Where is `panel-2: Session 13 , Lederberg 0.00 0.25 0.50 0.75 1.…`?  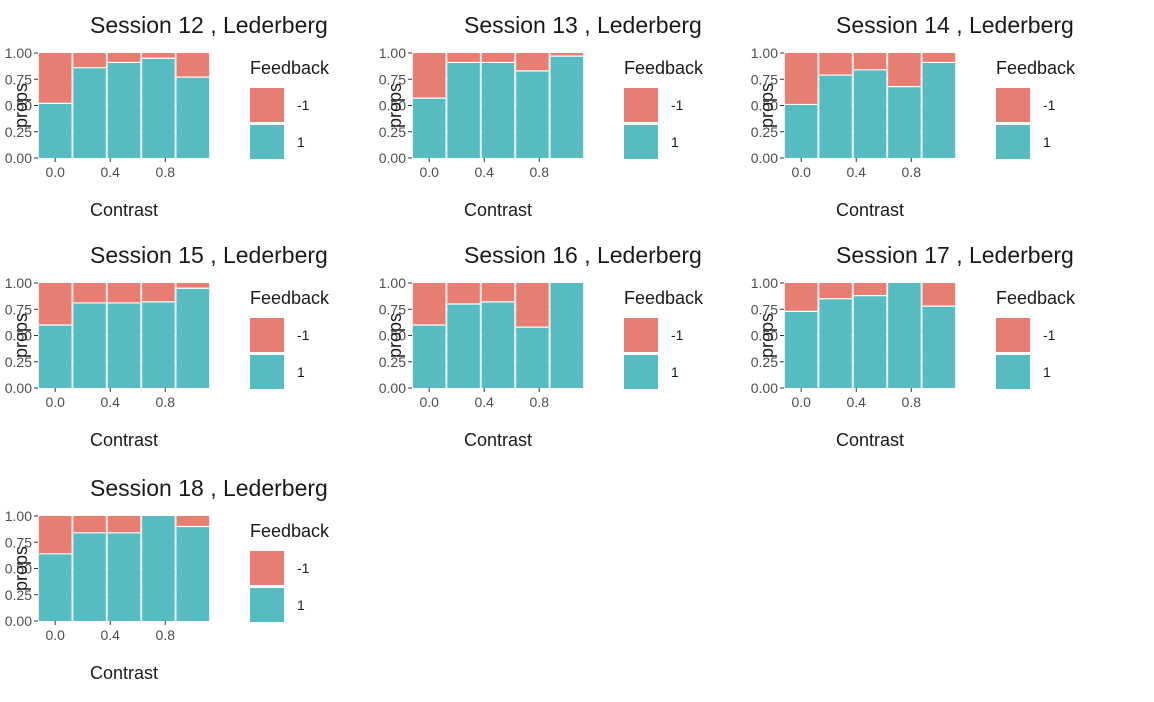 panel-2: Session 13 , Lederberg 0.00 0.25 0.50 0.75 1.… is located at coordinates (541, 116).